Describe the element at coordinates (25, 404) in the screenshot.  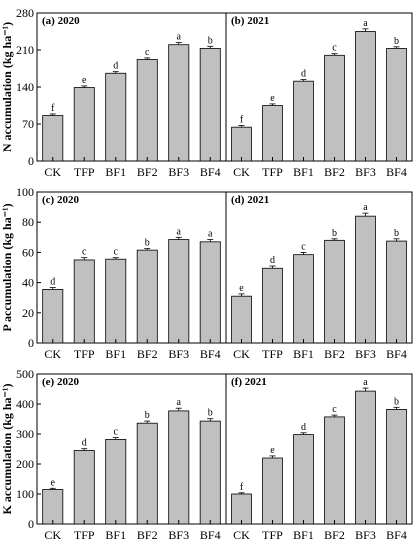
I see `y-tick-label: 400` at that location.